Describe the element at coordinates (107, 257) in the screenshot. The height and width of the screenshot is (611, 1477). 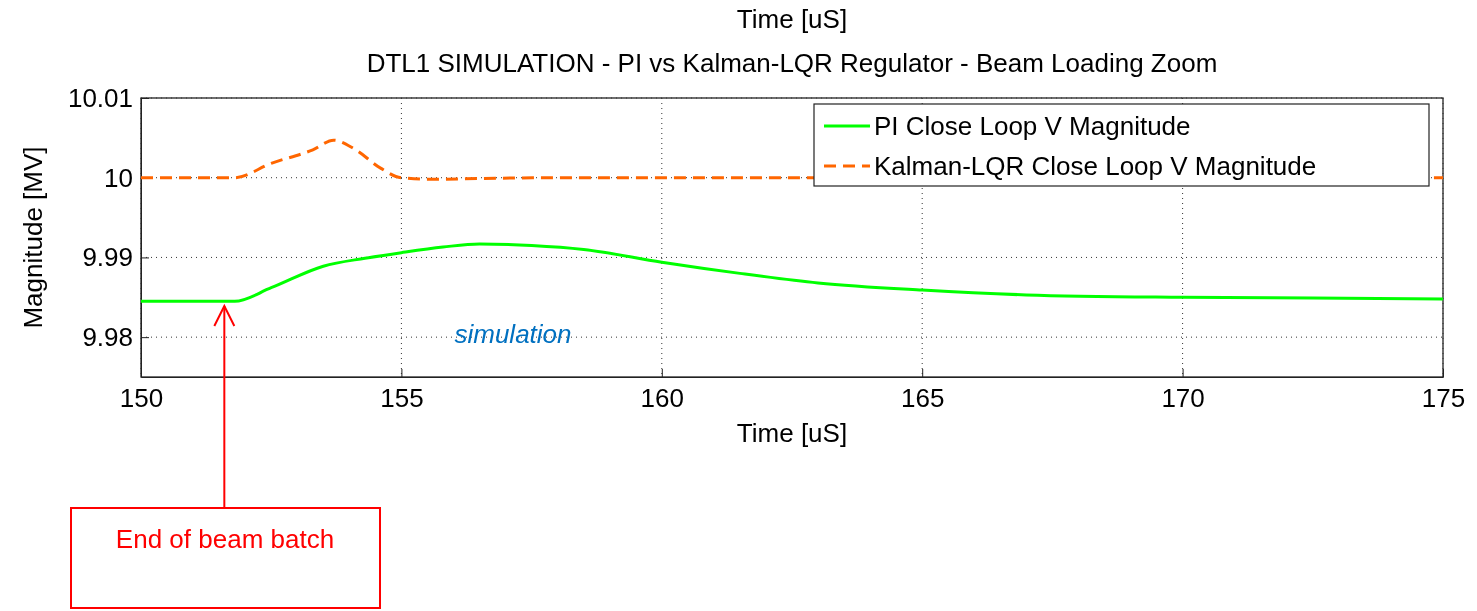
I see `y-tick-label: 9.99` at that location.